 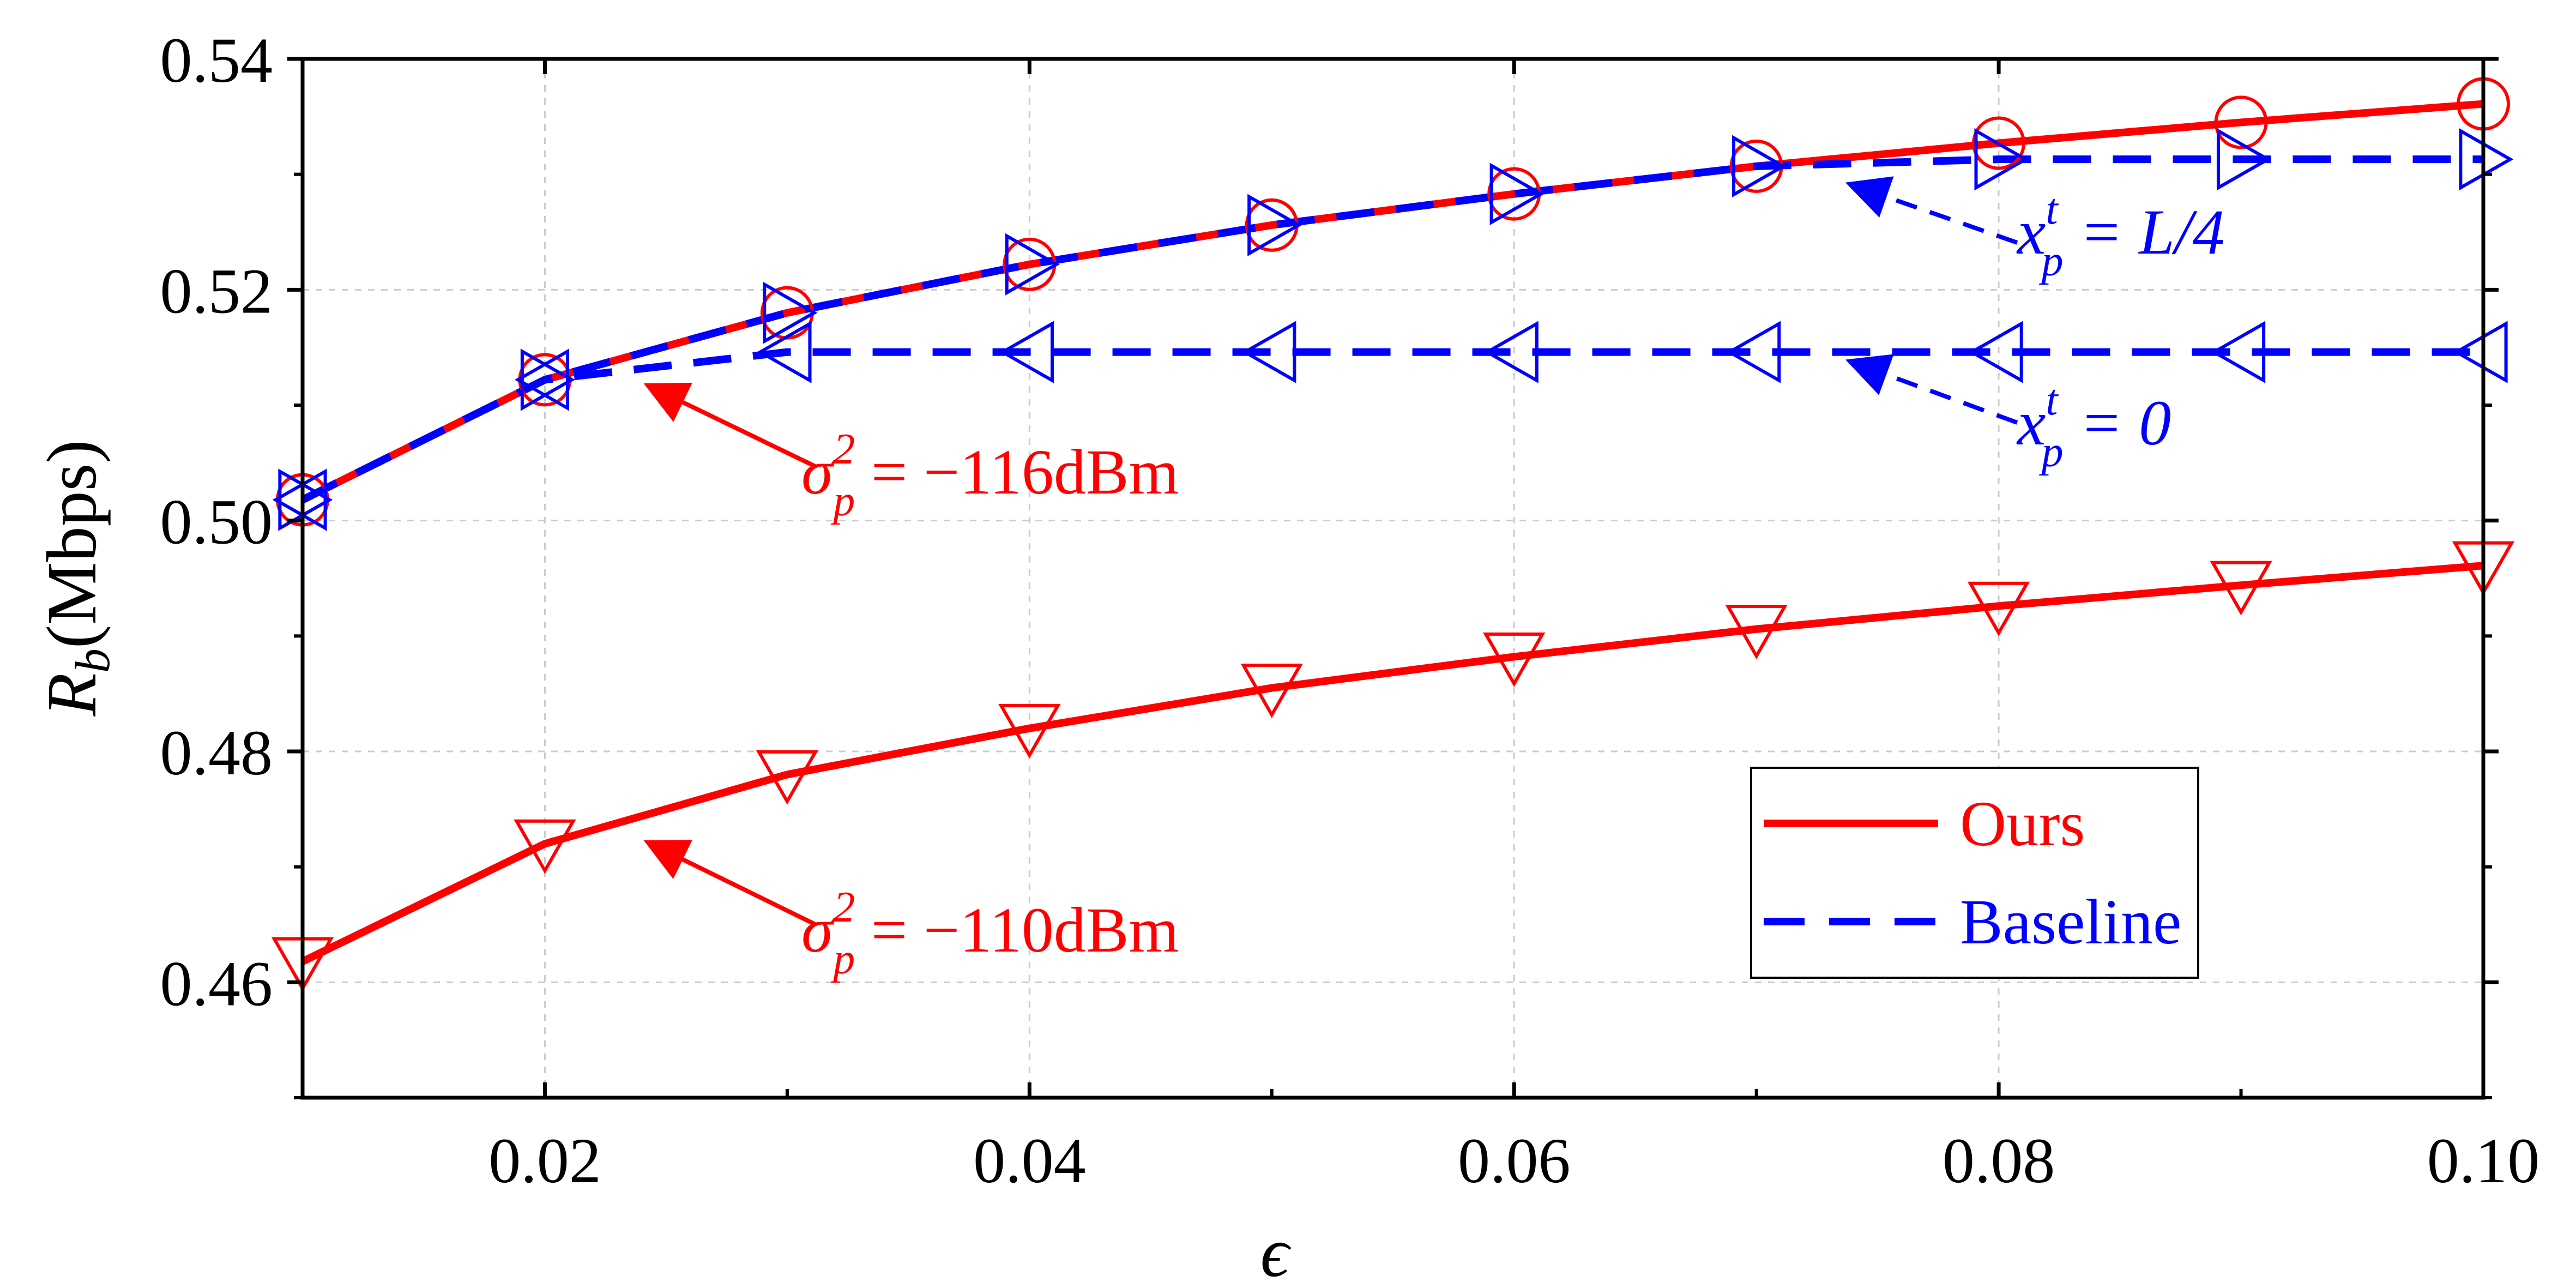 What do you see at coordinates (216, 291) in the screenshot?
I see `y-tick-label: 0.52` at bounding box center [216, 291].